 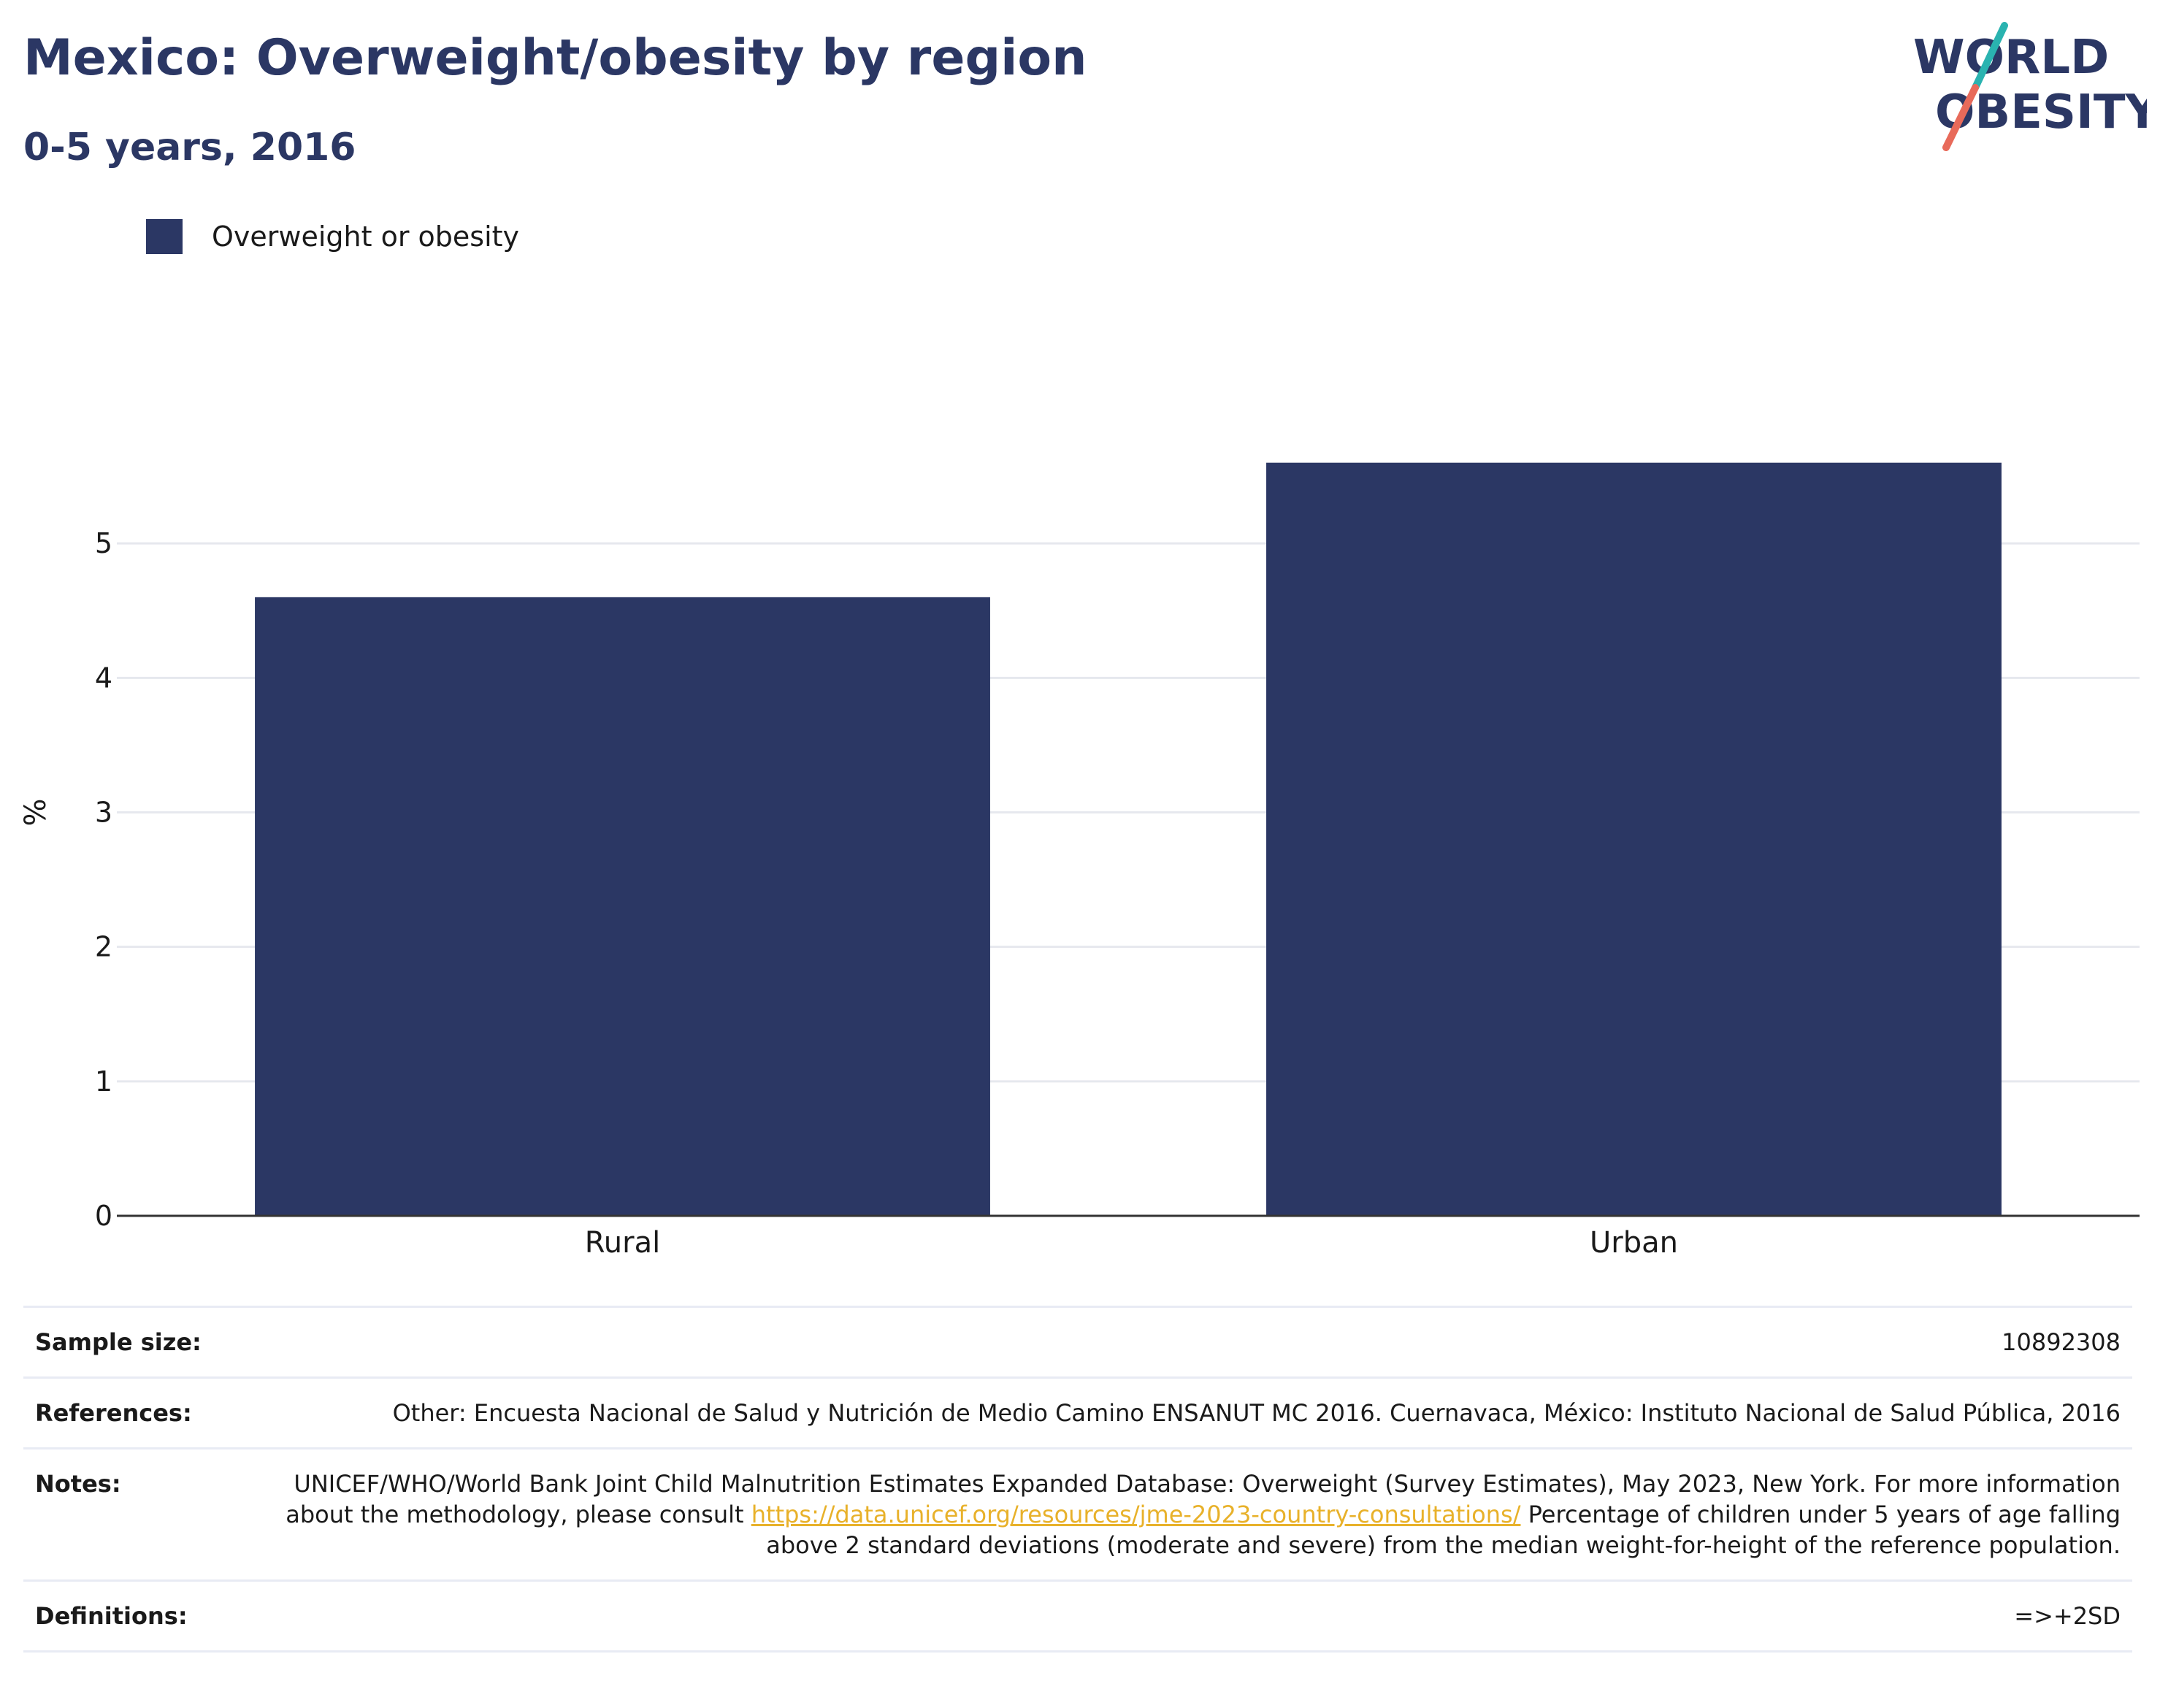 I want to click on x-tick-label: Rural, so click(x=622, y=1243).